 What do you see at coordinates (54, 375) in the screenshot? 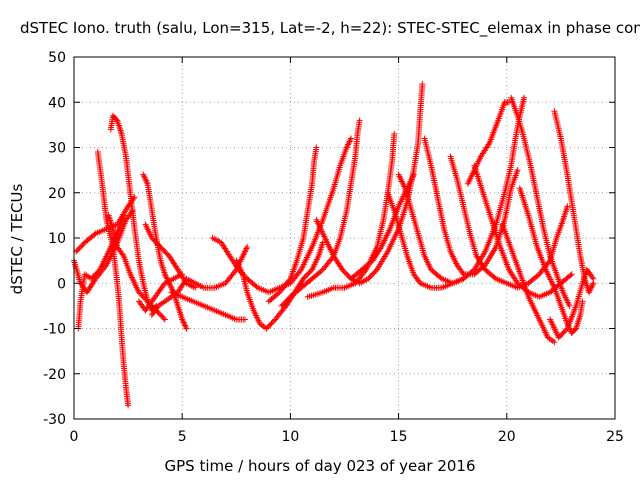
I see `y-tick-label: -20` at bounding box center [54, 375].